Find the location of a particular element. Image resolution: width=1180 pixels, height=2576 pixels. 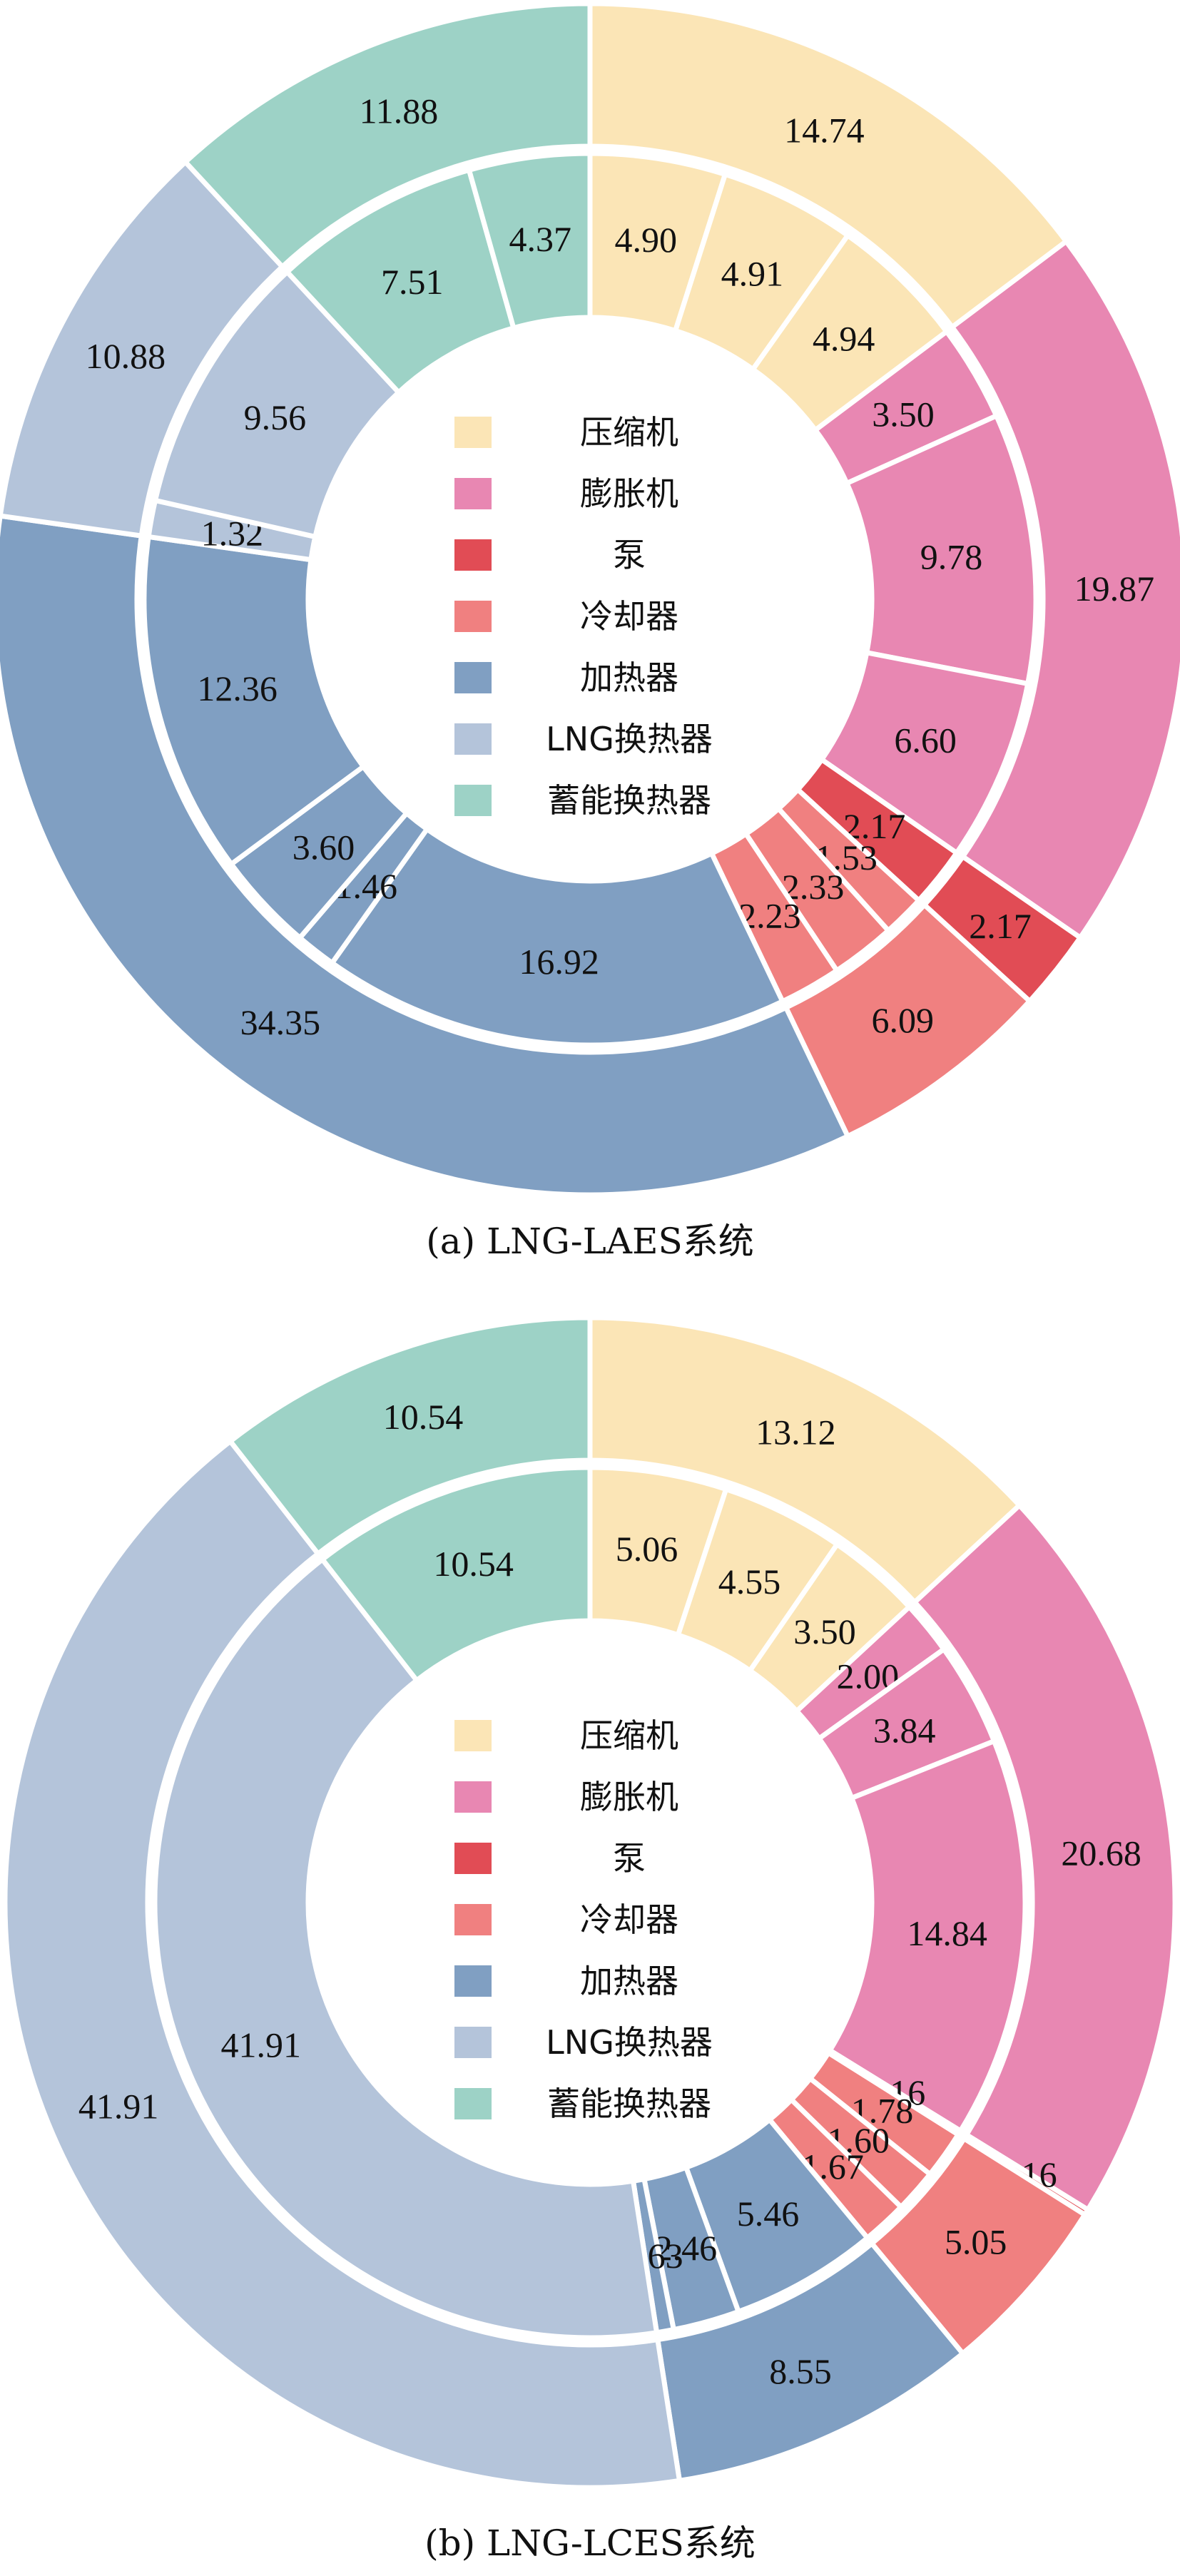

inner-ring-value-label: 9.56 is located at coordinates (275, 417).